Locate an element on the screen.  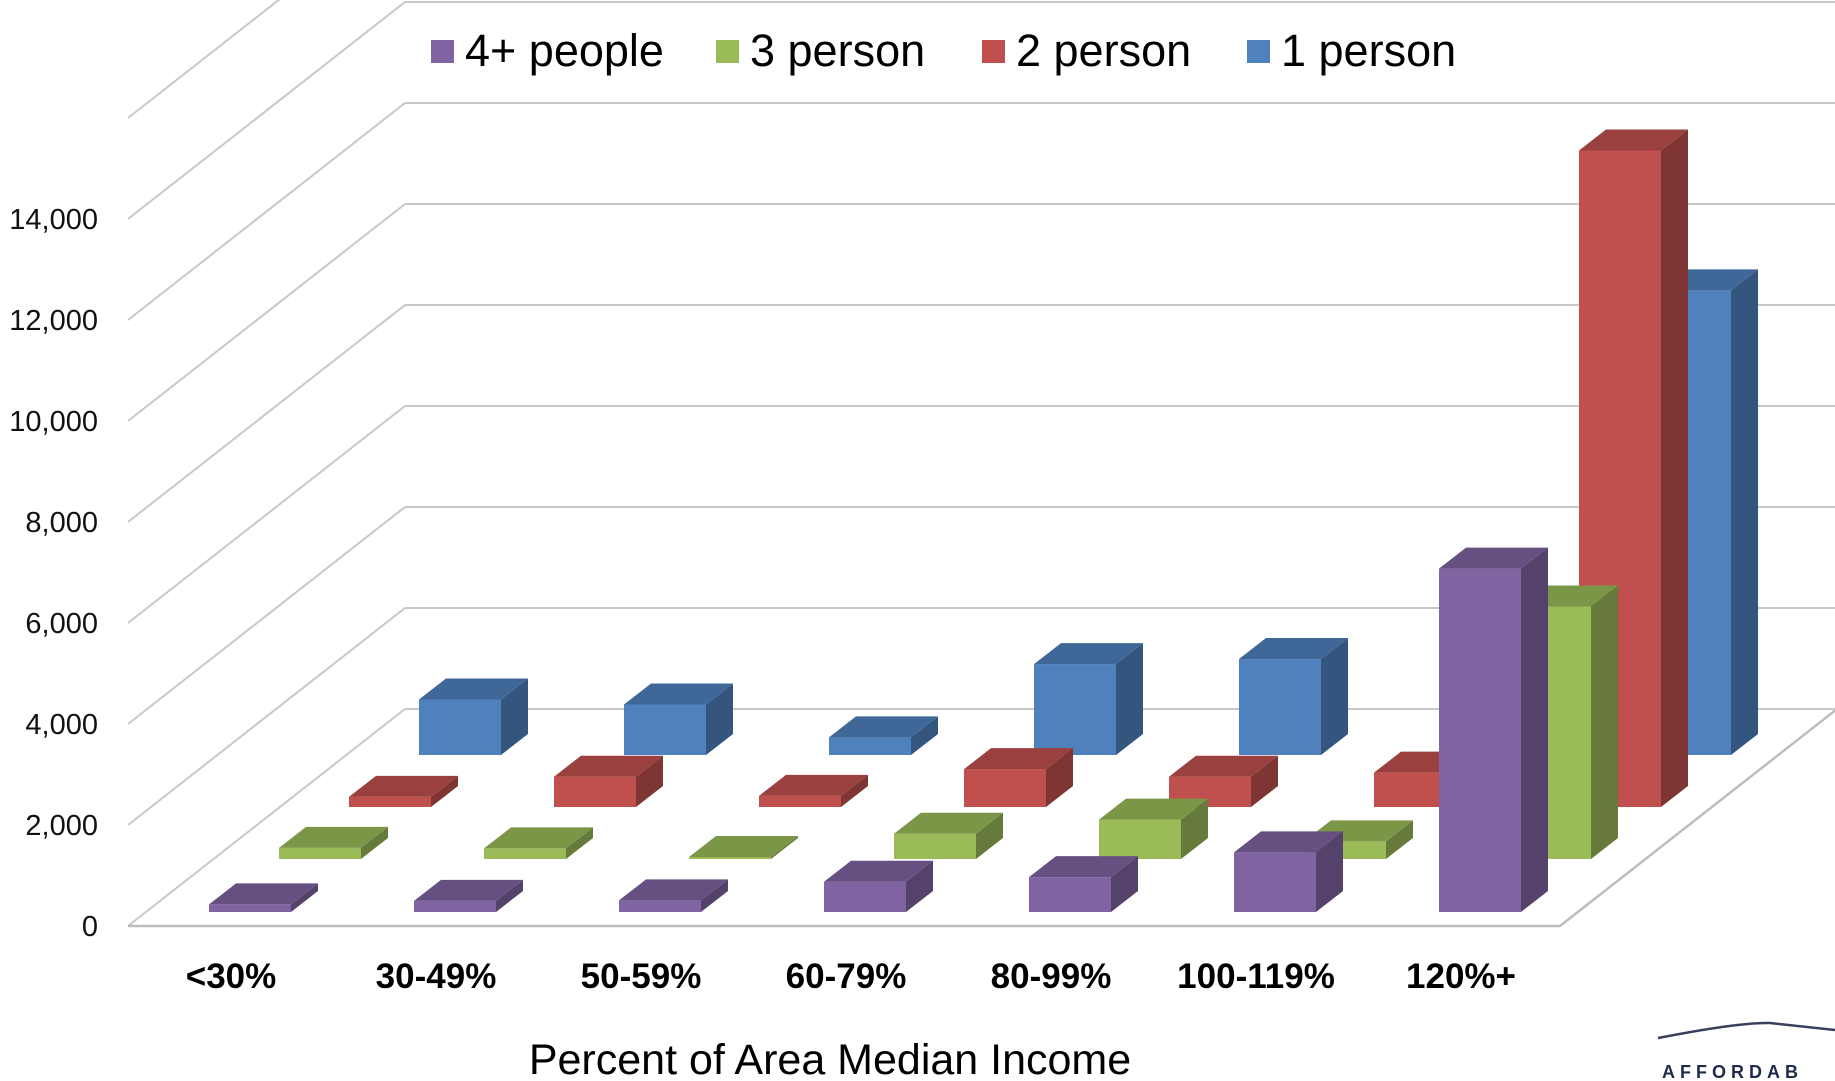
legend-label: 2 person is located at coordinates (1103, 50).